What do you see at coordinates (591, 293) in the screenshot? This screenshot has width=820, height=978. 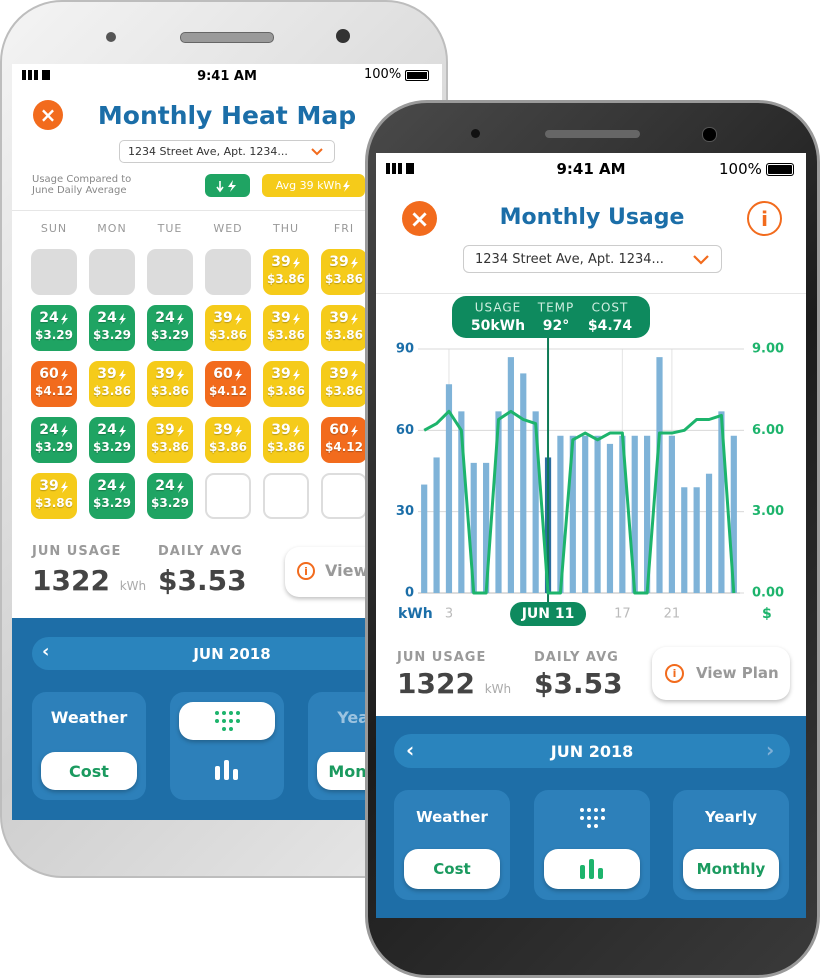 I see `divider` at bounding box center [591, 293].